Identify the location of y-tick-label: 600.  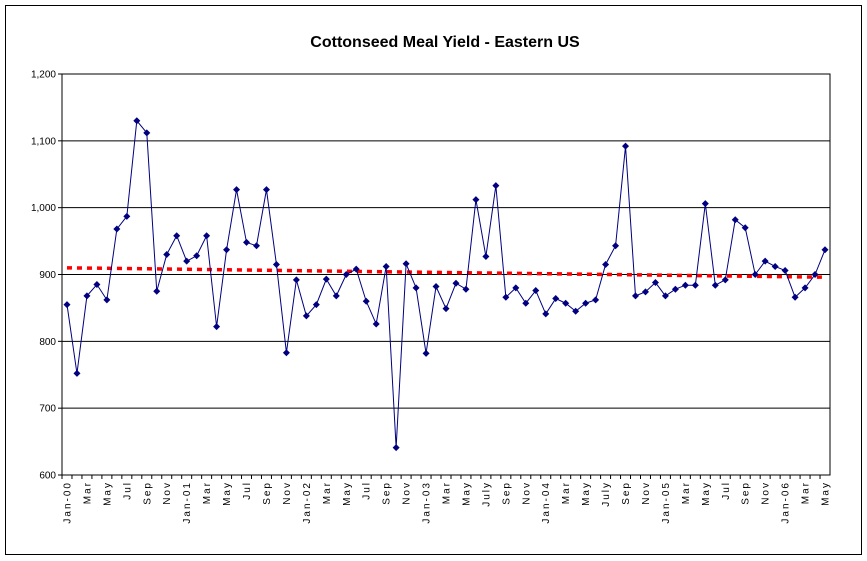
(47, 476).